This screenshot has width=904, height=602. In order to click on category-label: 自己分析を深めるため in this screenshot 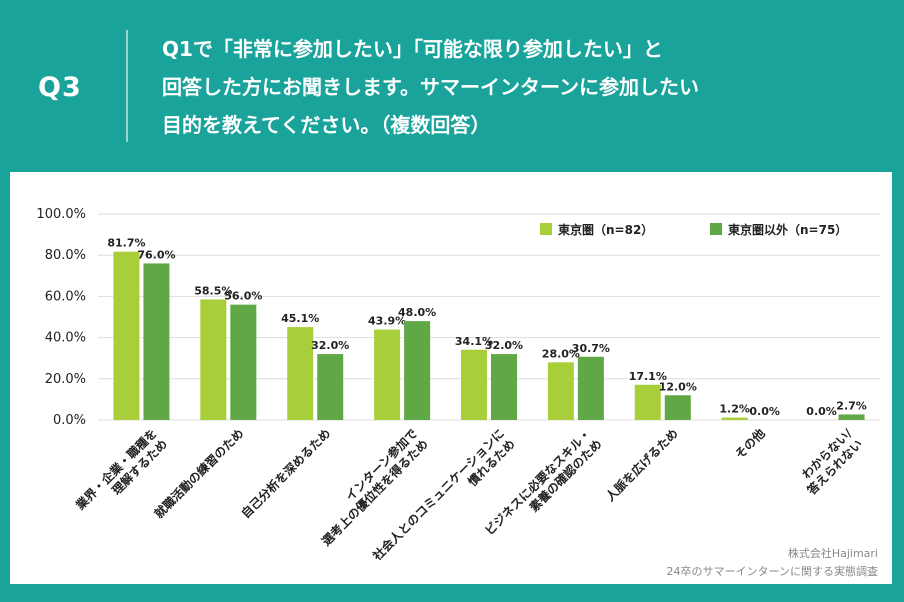, I will do `click(285, 473)`.